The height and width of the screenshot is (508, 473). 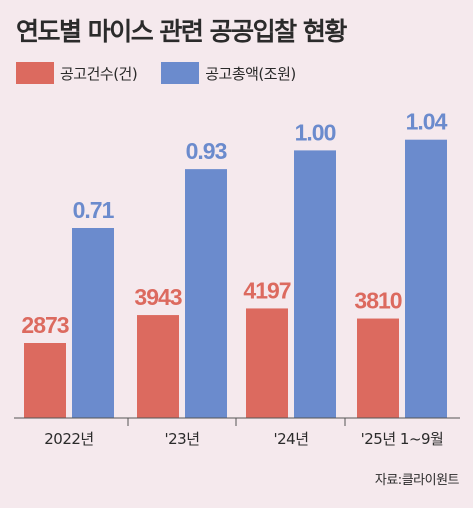 I want to click on data-label-amount-2: 1.00, so click(x=315, y=132).